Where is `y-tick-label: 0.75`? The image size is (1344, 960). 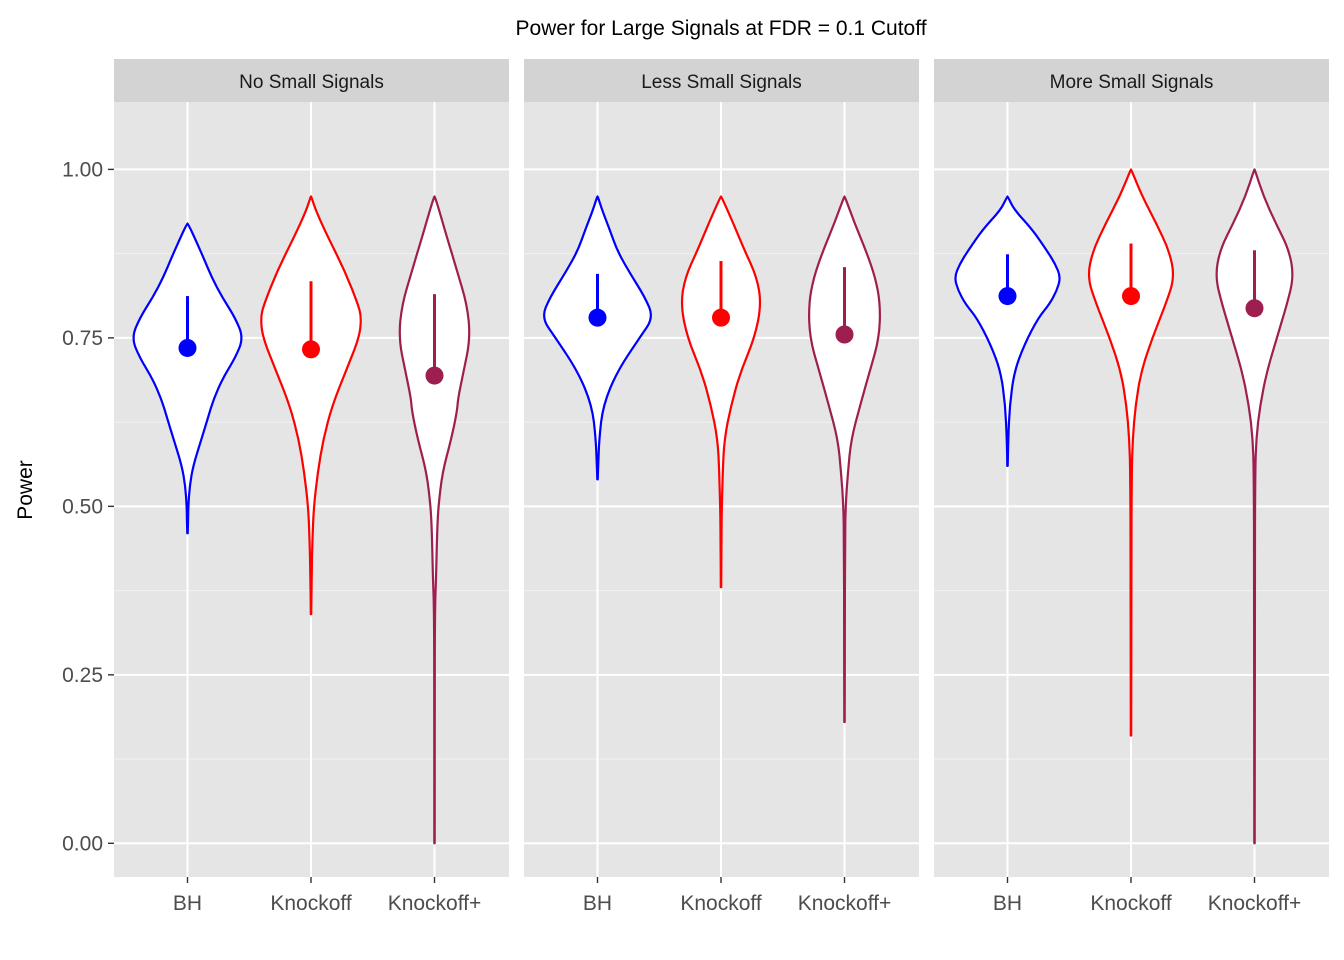
y-tick-label: 0.75 is located at coordinates (82, 338).